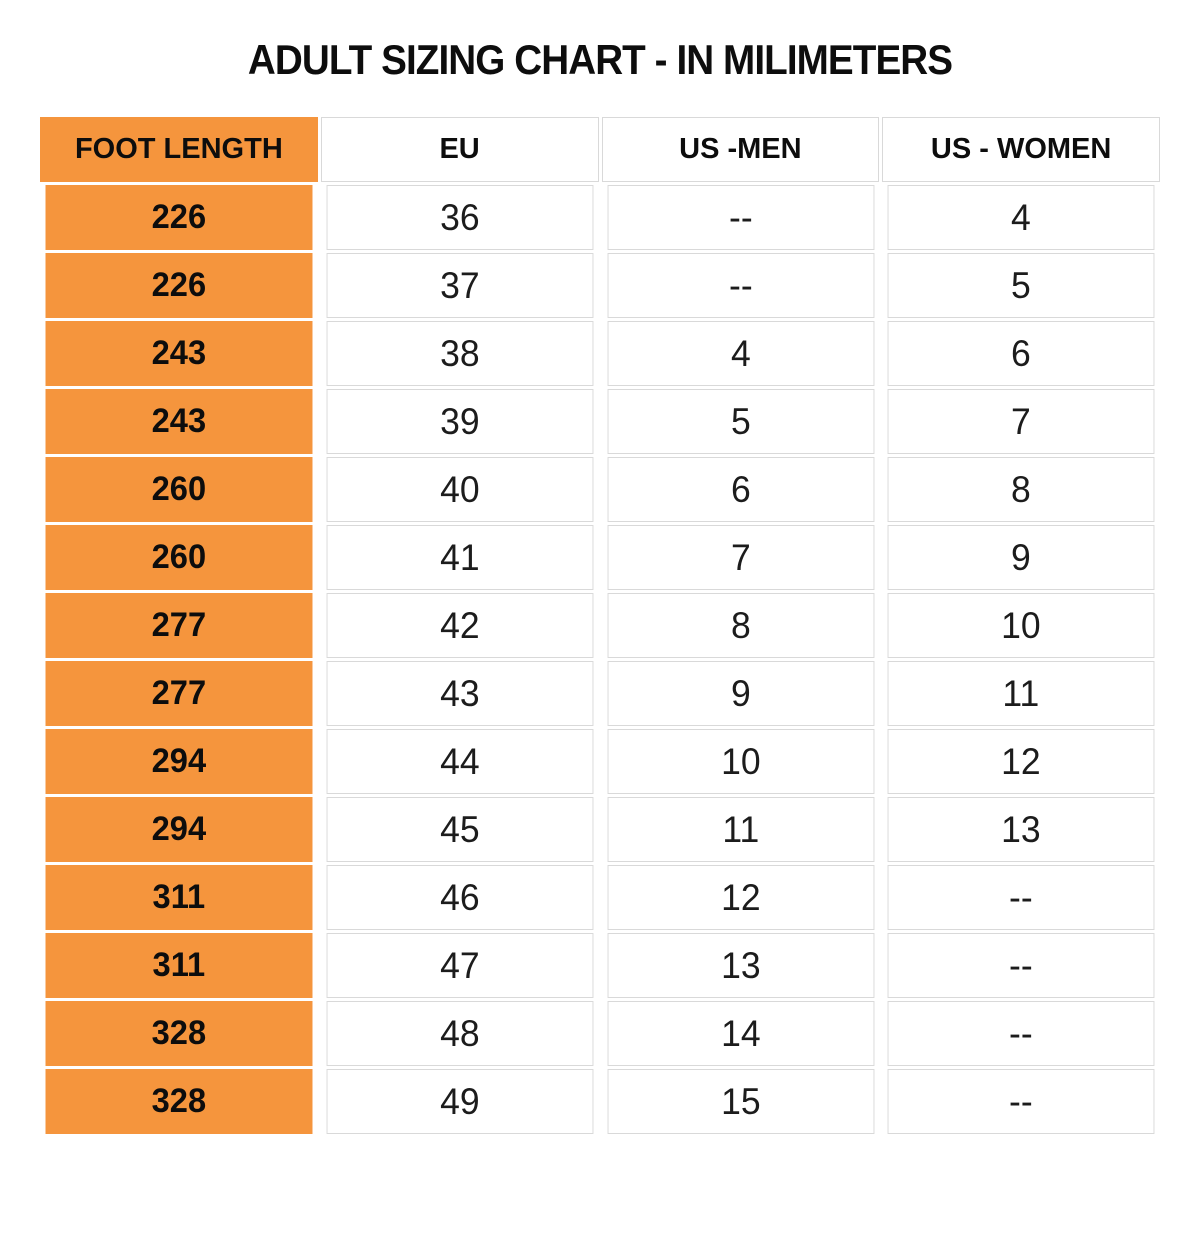 This screenshot has height=1233, width=1200. What do you see at coordinates (459, 353) in the screenshot?
I see `size-cell: 38` at bounding box center [459, 353].